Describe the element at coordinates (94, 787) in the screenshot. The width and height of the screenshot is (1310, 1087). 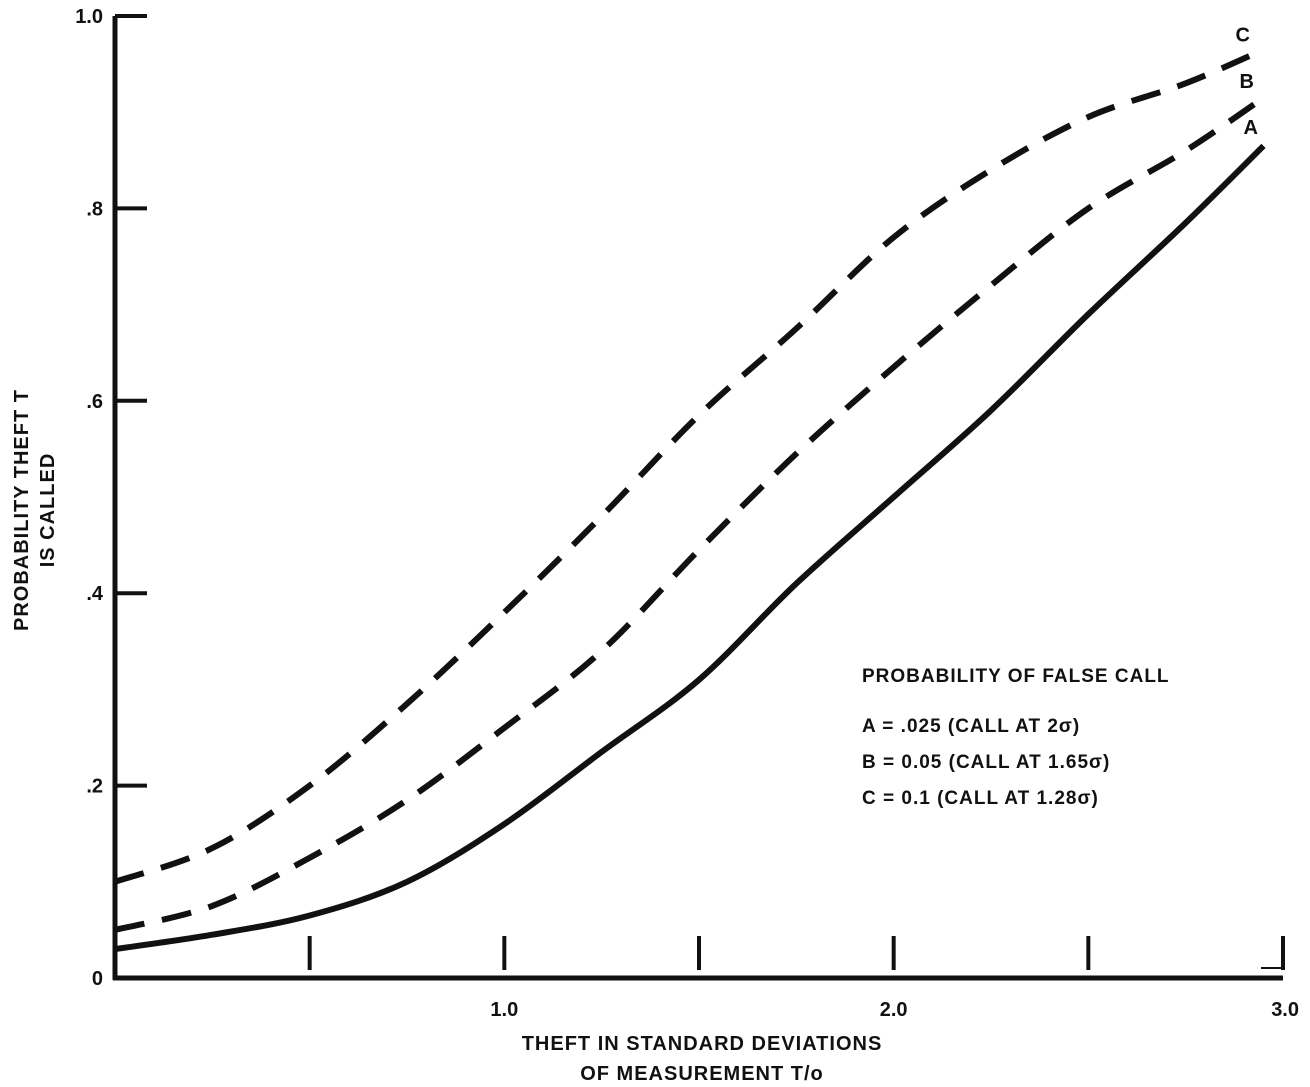
I see `y-tick-label: .2` at that location.